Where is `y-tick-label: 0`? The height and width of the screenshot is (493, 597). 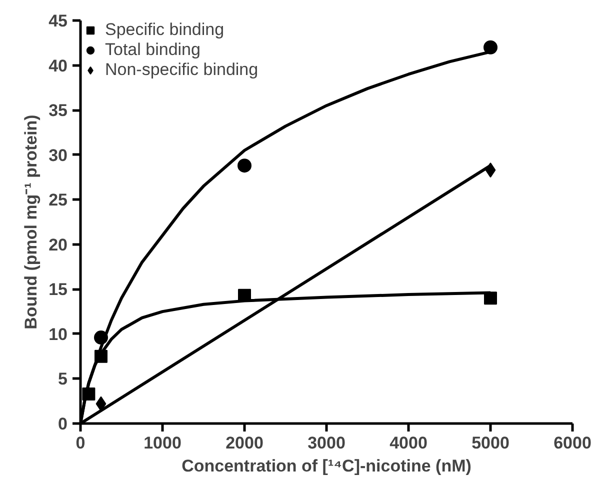 y-tick-label: 0 is located at coordinates (63, 424).